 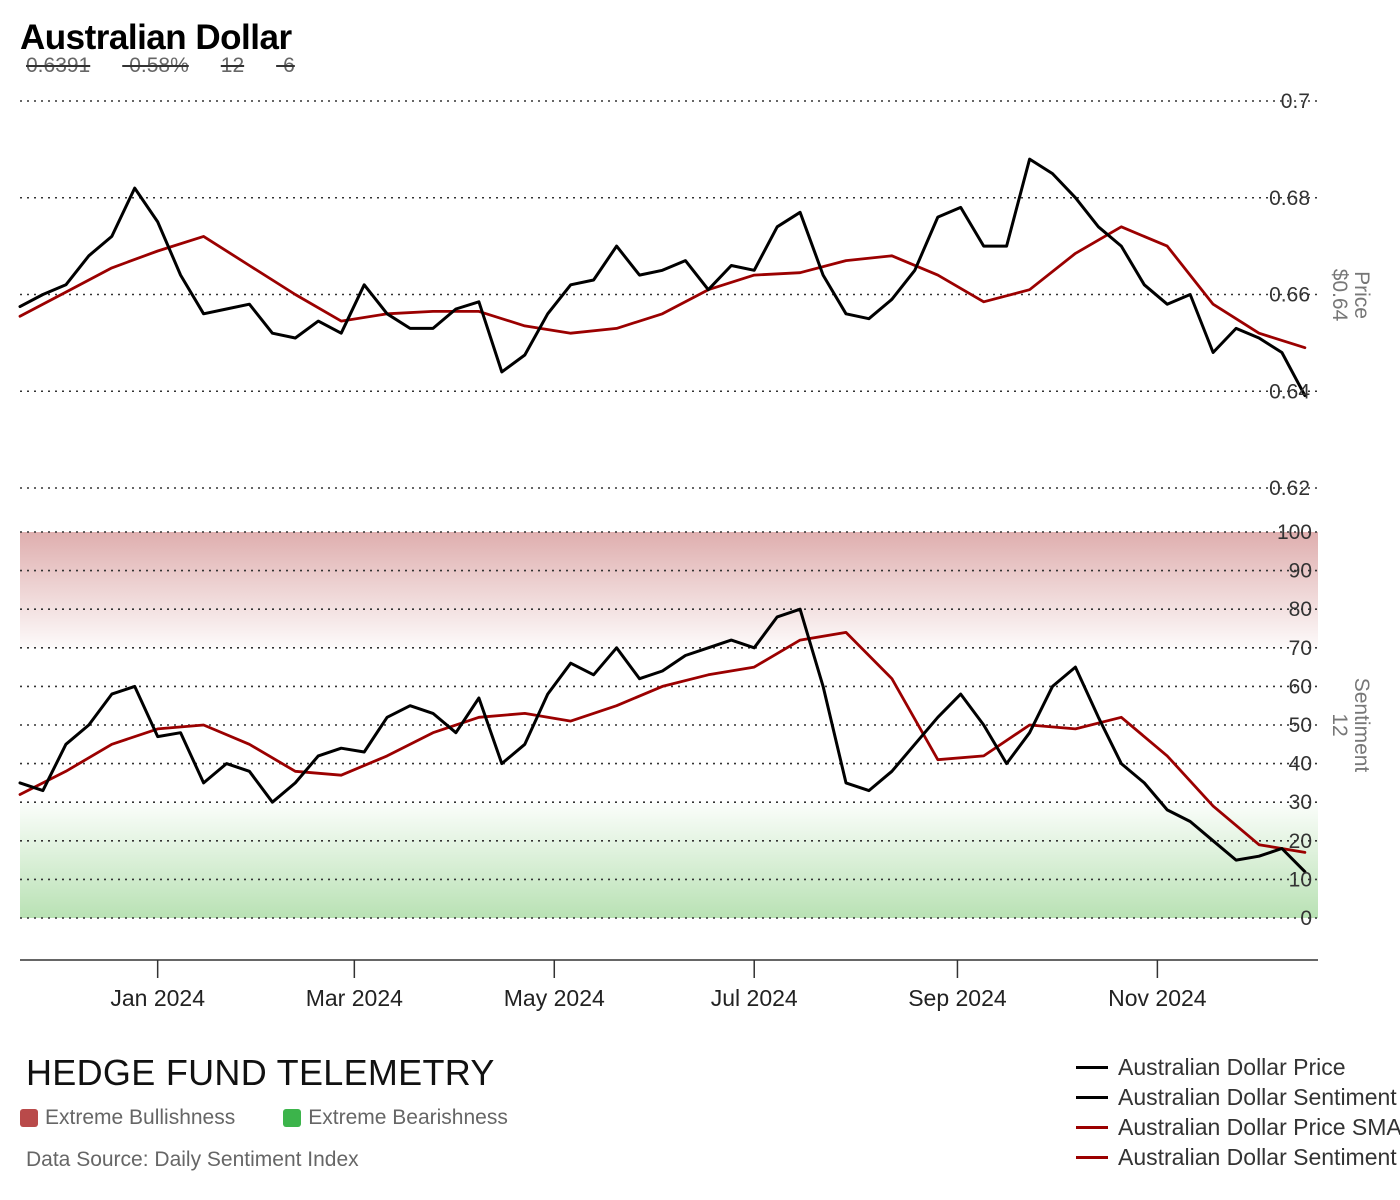 I want to click on sentiment-tick-label: 20, so click(x=1300, y=841).